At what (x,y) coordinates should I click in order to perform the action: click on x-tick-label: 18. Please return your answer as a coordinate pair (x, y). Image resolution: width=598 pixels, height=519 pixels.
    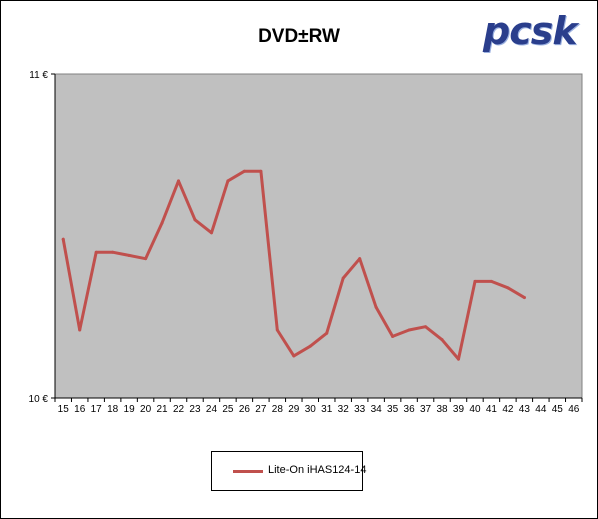
    Looking at the image, I should click on (113, 409).